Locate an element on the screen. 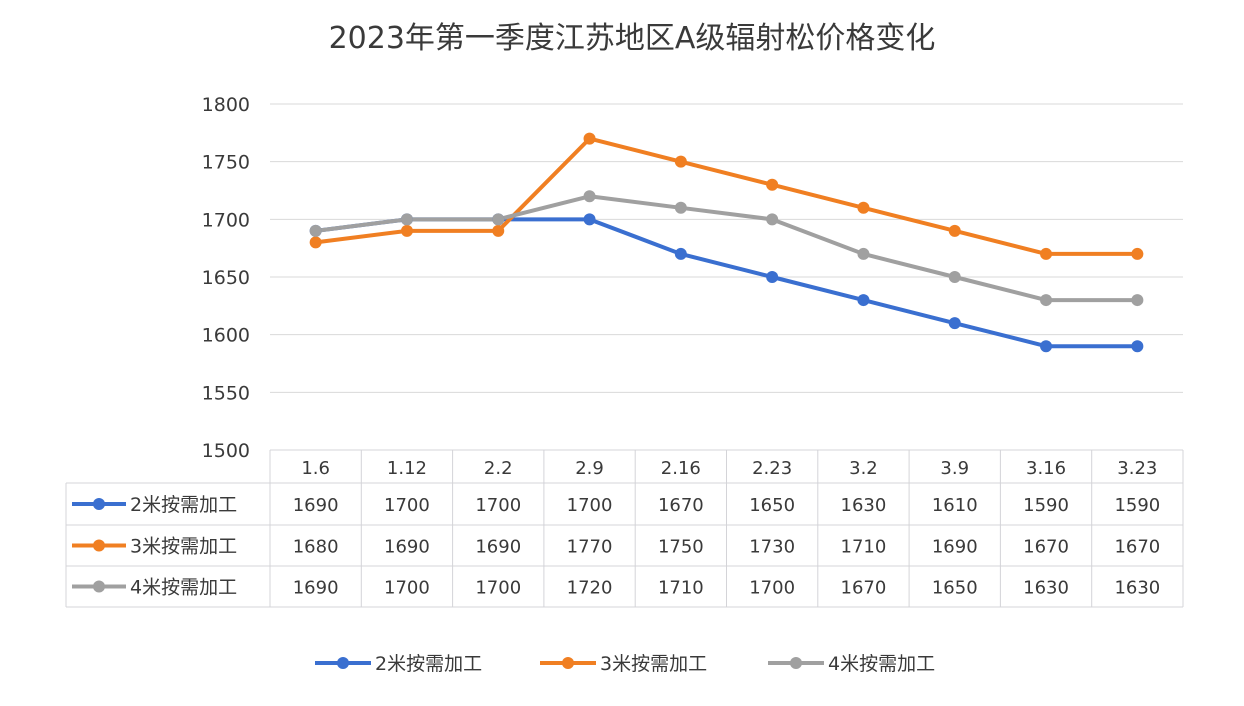  table-cell: 1610 is located at coordinates (955, 505).